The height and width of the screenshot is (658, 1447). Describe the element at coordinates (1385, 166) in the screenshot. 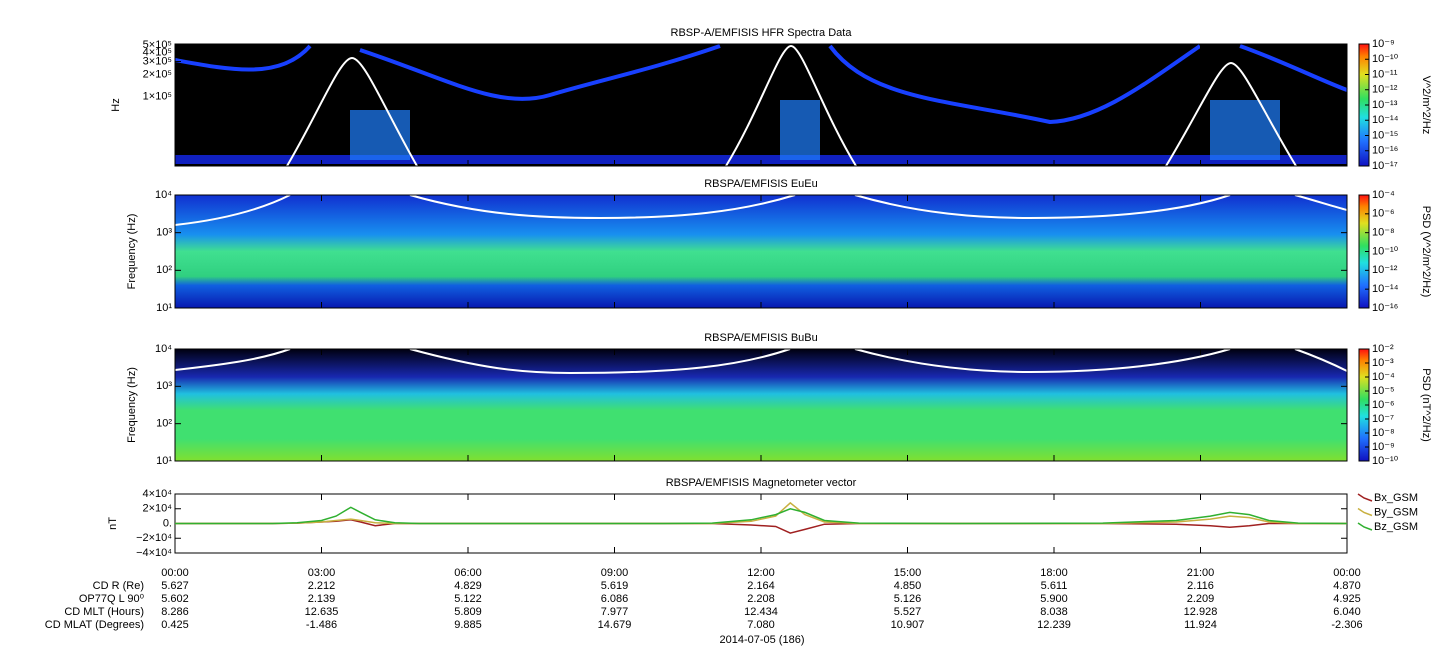

I see `colorbar-tick-label: 10⁻¹⁷` at that location.